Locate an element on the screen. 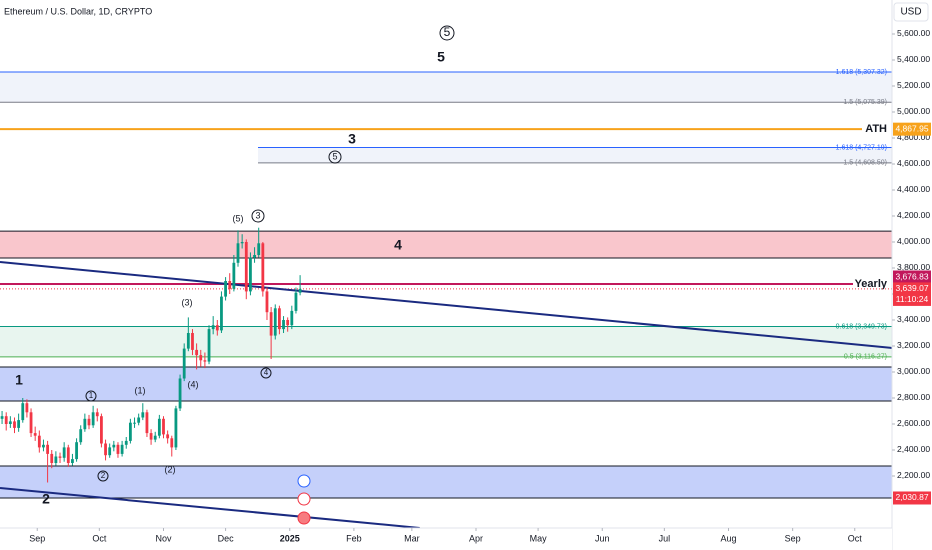 The height and width of the screenshot is (550, 932). yearly-tag: 3,676.83 is located at coordinates (911, 276).